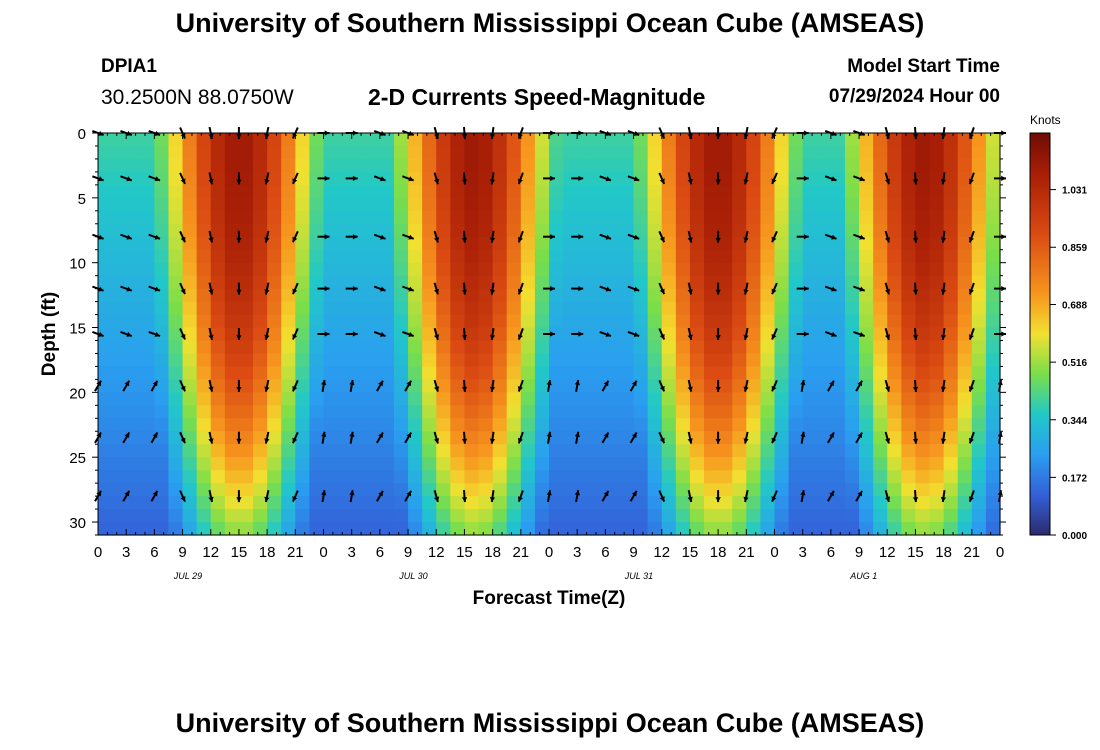 The image size is (1100, 750). I want to click on x-tick-label: 15, so click(690, 552).